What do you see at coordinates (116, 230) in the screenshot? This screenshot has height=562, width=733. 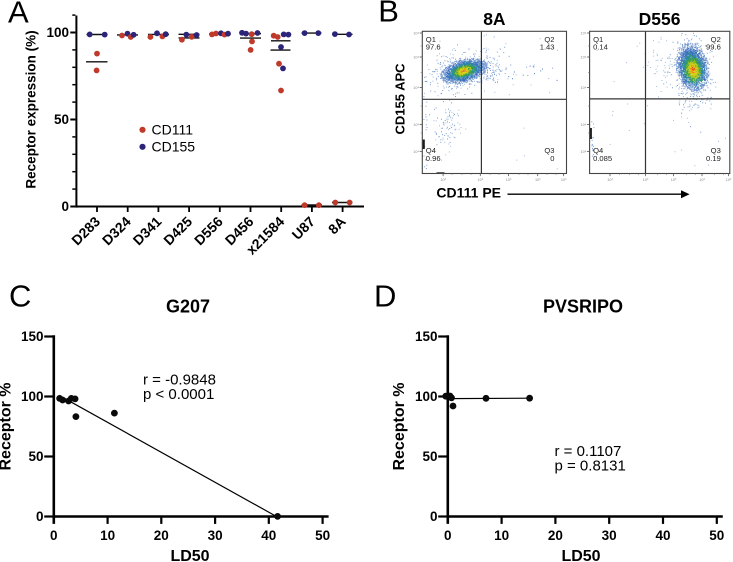 I see `svg-text: D324` at bounding box center [116, 230].